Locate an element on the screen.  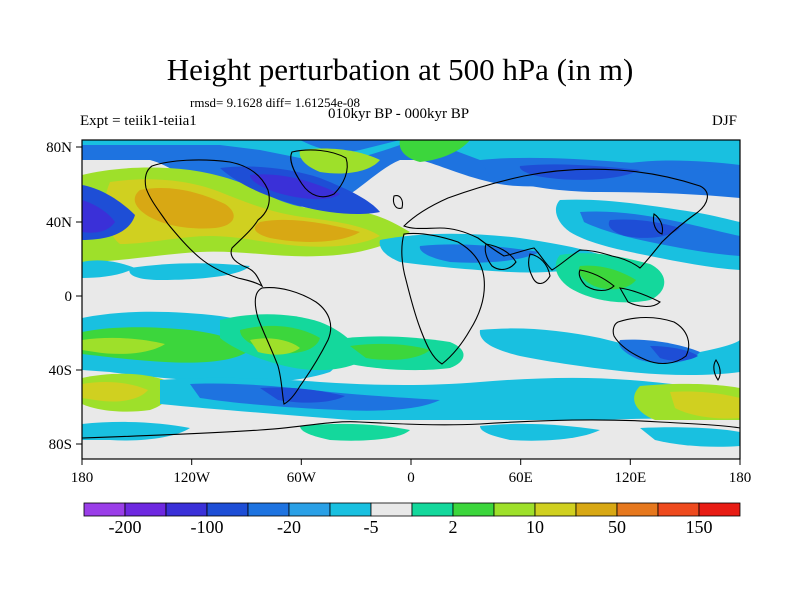
x-tick-label: 120E is located at coordinates (630, 478).